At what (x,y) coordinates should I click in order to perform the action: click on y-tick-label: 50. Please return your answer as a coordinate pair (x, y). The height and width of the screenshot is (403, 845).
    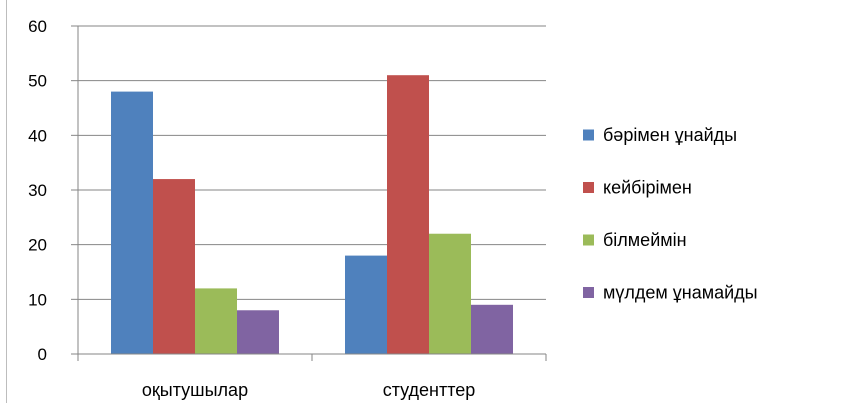
    Looking at the image, I should click on (37, 81).